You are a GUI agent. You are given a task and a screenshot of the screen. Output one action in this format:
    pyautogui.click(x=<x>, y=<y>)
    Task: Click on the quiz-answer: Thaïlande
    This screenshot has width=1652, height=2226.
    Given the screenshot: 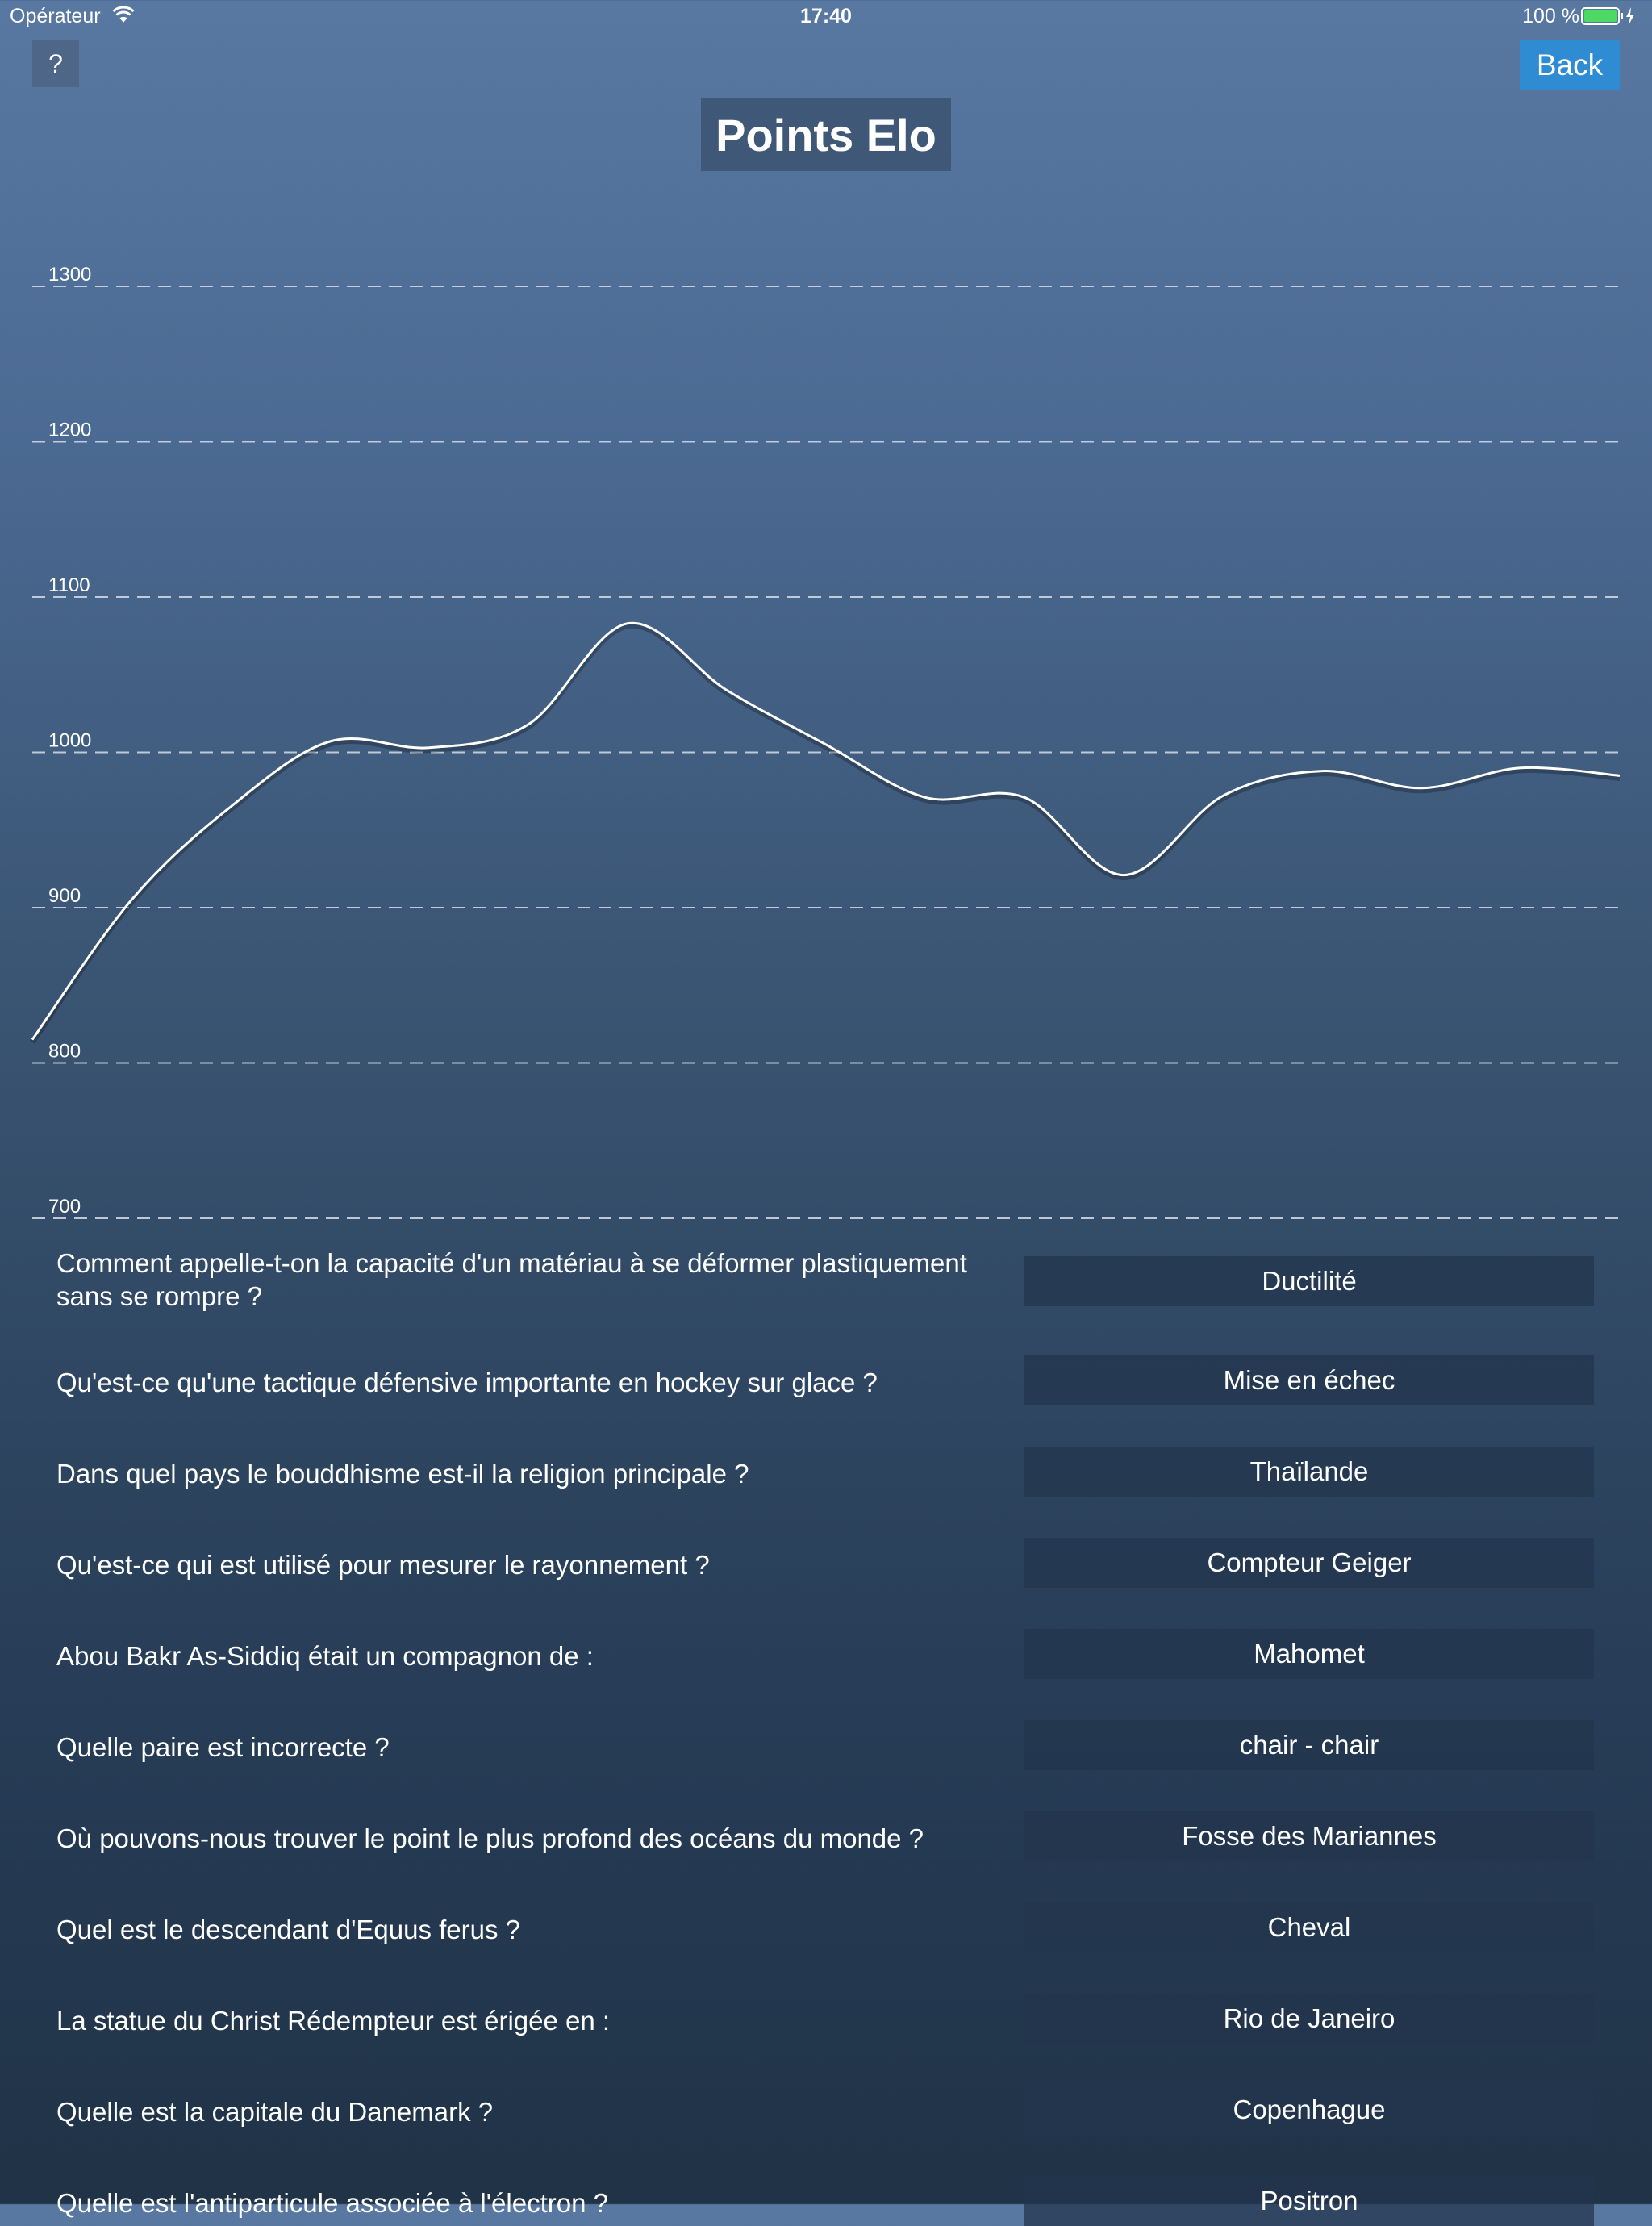 What is the action you would take?
    pyautogui.click(x=1309, y=1472)
    